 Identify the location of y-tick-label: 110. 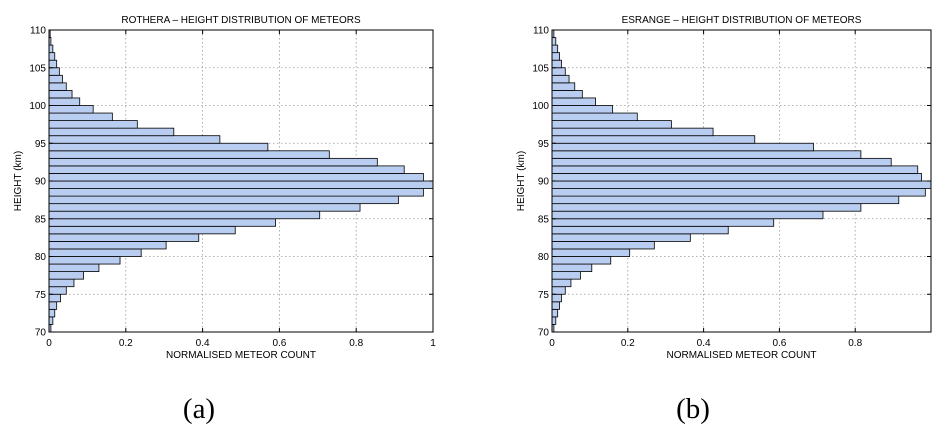
(38, 31).